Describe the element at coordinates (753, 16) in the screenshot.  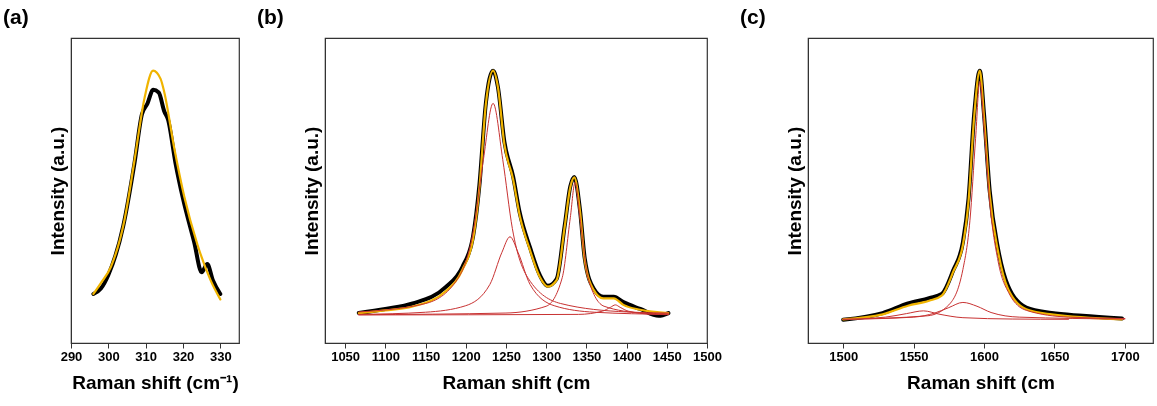
I see `chart-title: (c)` at that location.